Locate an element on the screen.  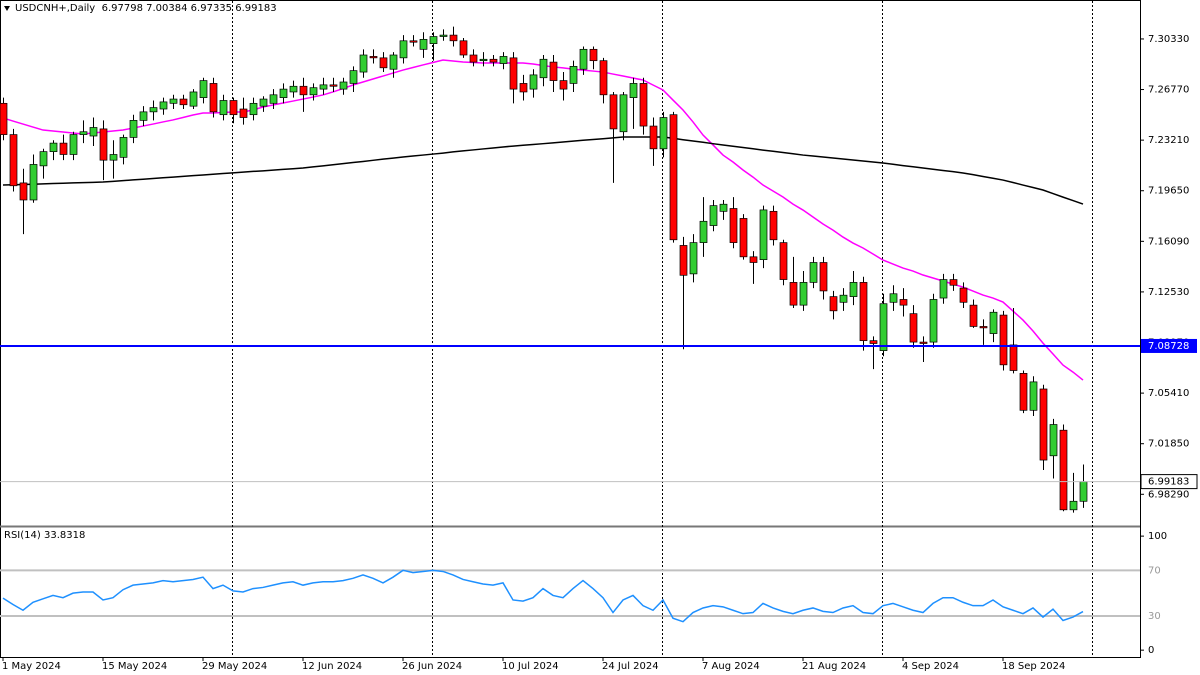
price-label-box is located at coordinates (1169, 482).